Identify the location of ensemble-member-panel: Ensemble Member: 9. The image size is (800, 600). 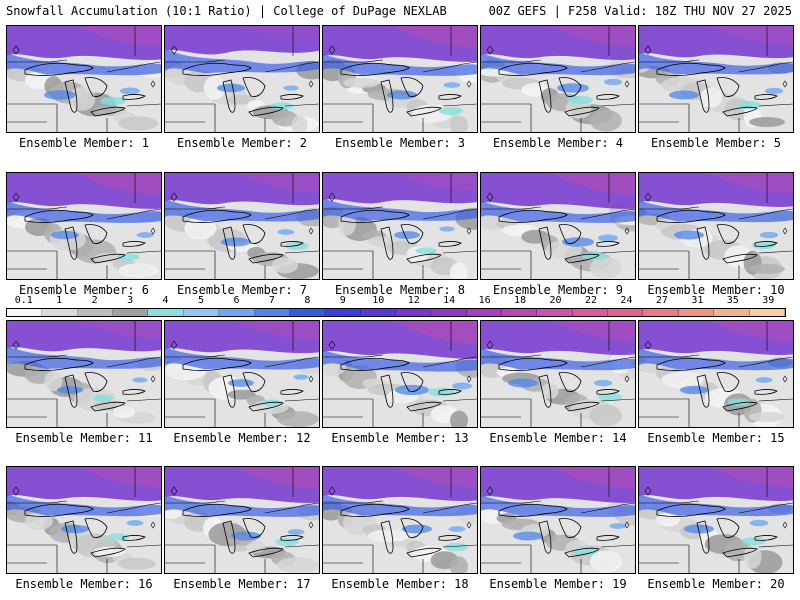
(558, 237).